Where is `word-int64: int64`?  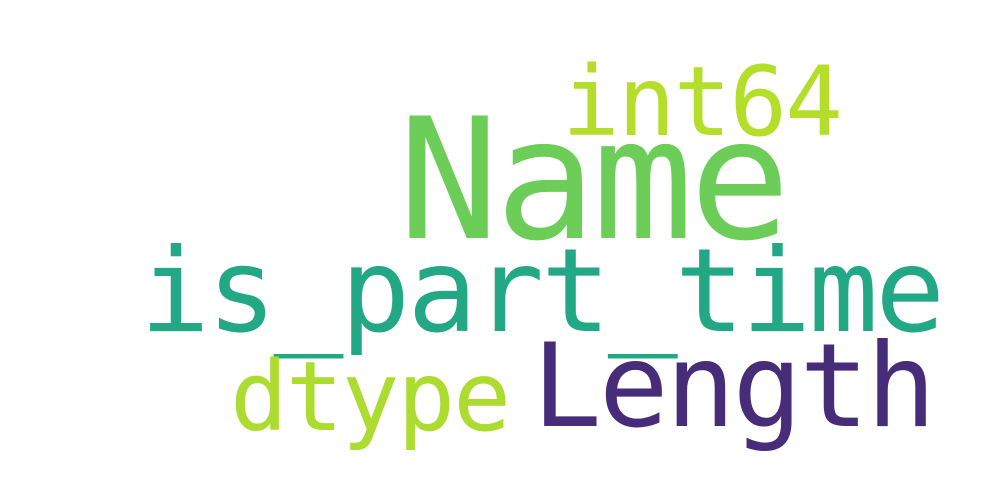 word-int64: int64 is located at coordinates (702, 102).